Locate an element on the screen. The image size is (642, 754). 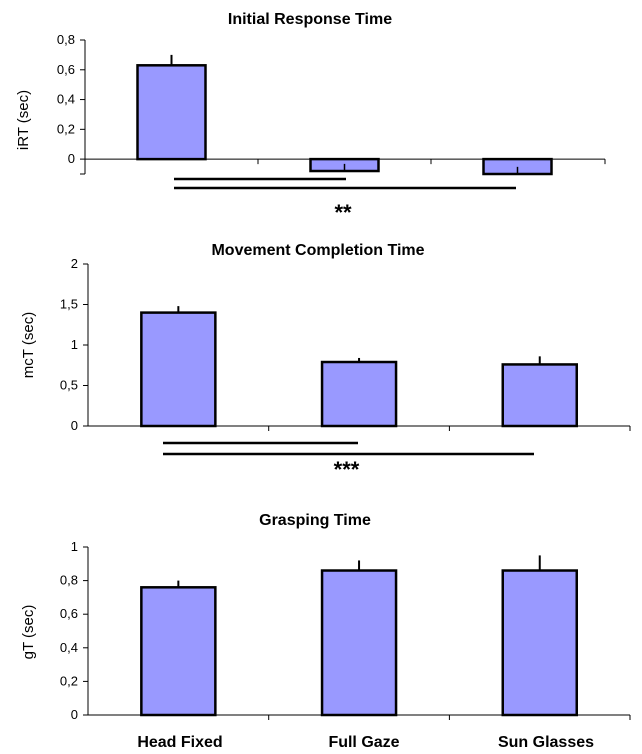
significance-marker: ** is located at coordinates (343, 212).